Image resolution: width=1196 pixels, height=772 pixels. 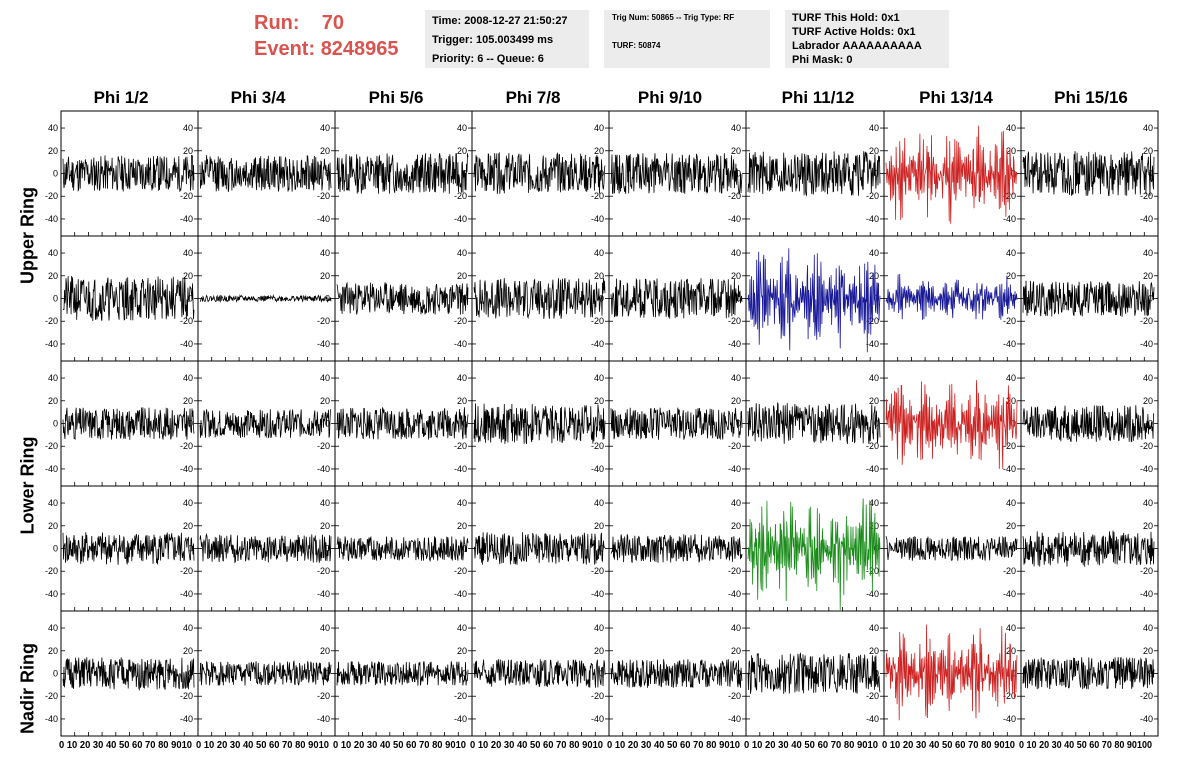 I want to click on panel-r2-c1: -40 -20 0 20 40, so click(x=266, y=423).